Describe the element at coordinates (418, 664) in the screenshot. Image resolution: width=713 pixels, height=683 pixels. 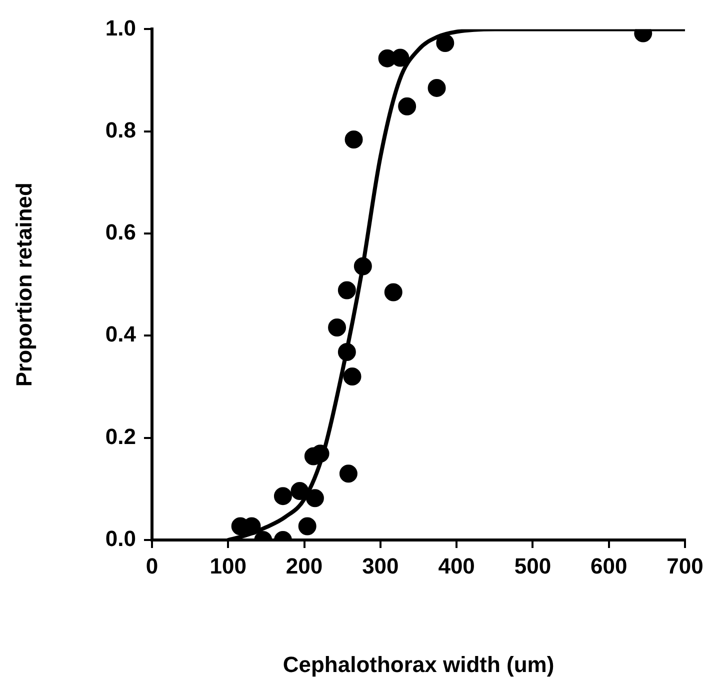
I see `x-axis-title: Cephalothorax width (um)` at that location.